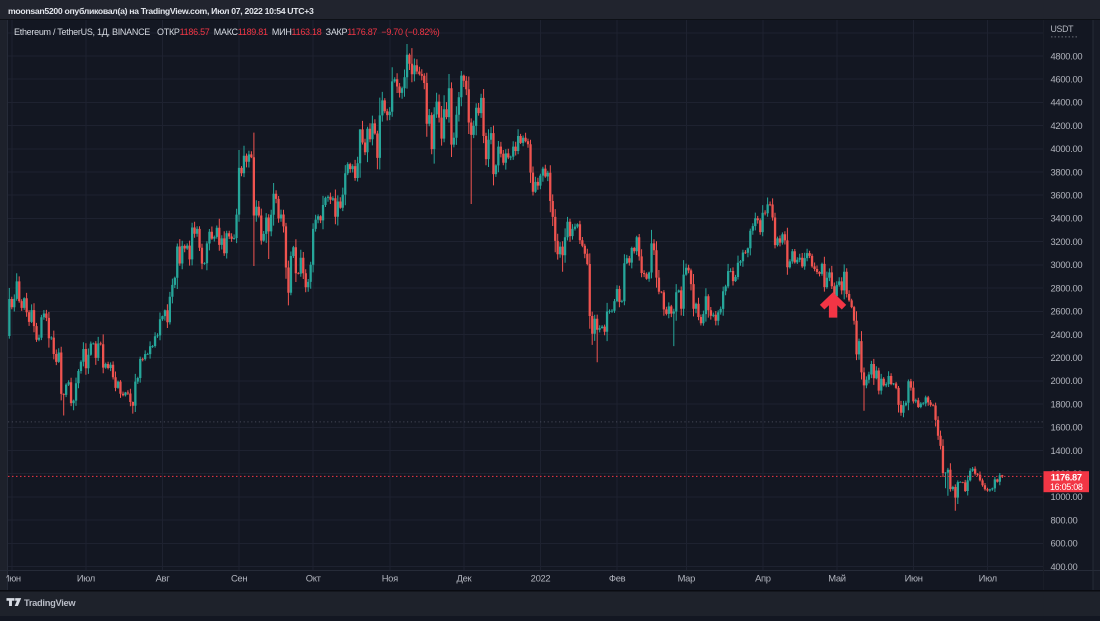  What do you see at coordinates (1067, 427) in the screenshot?
I see `svg-text: 1600.00` at bounding box center [1067, 427].